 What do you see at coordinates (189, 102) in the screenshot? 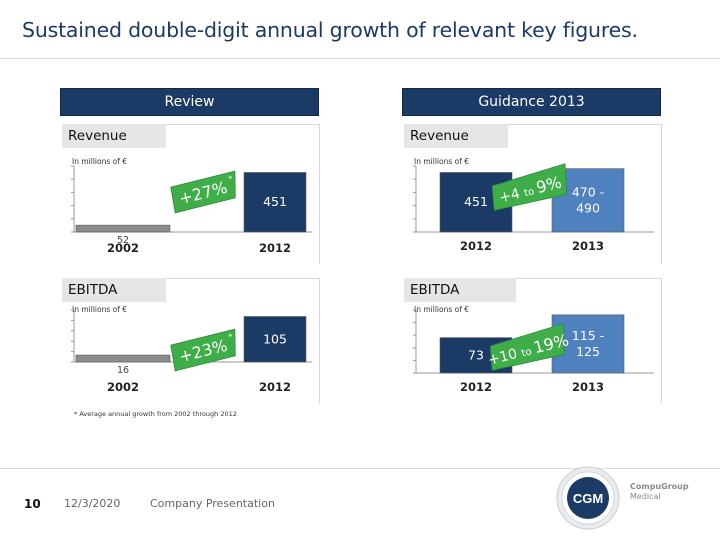
I see `section-header-review: Review` at bounding box center [189, 102].